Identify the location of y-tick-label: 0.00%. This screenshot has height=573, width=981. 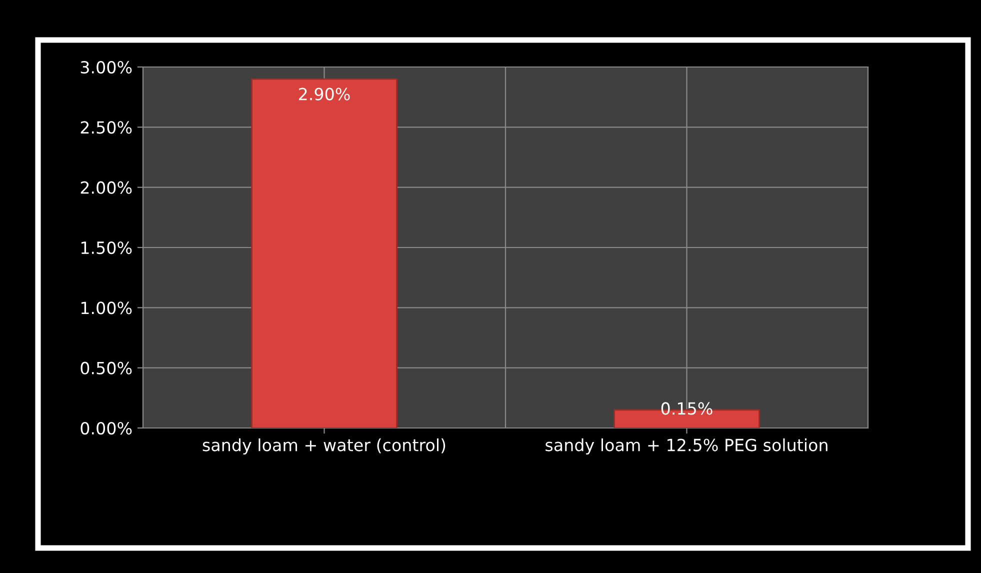
(106, 428).